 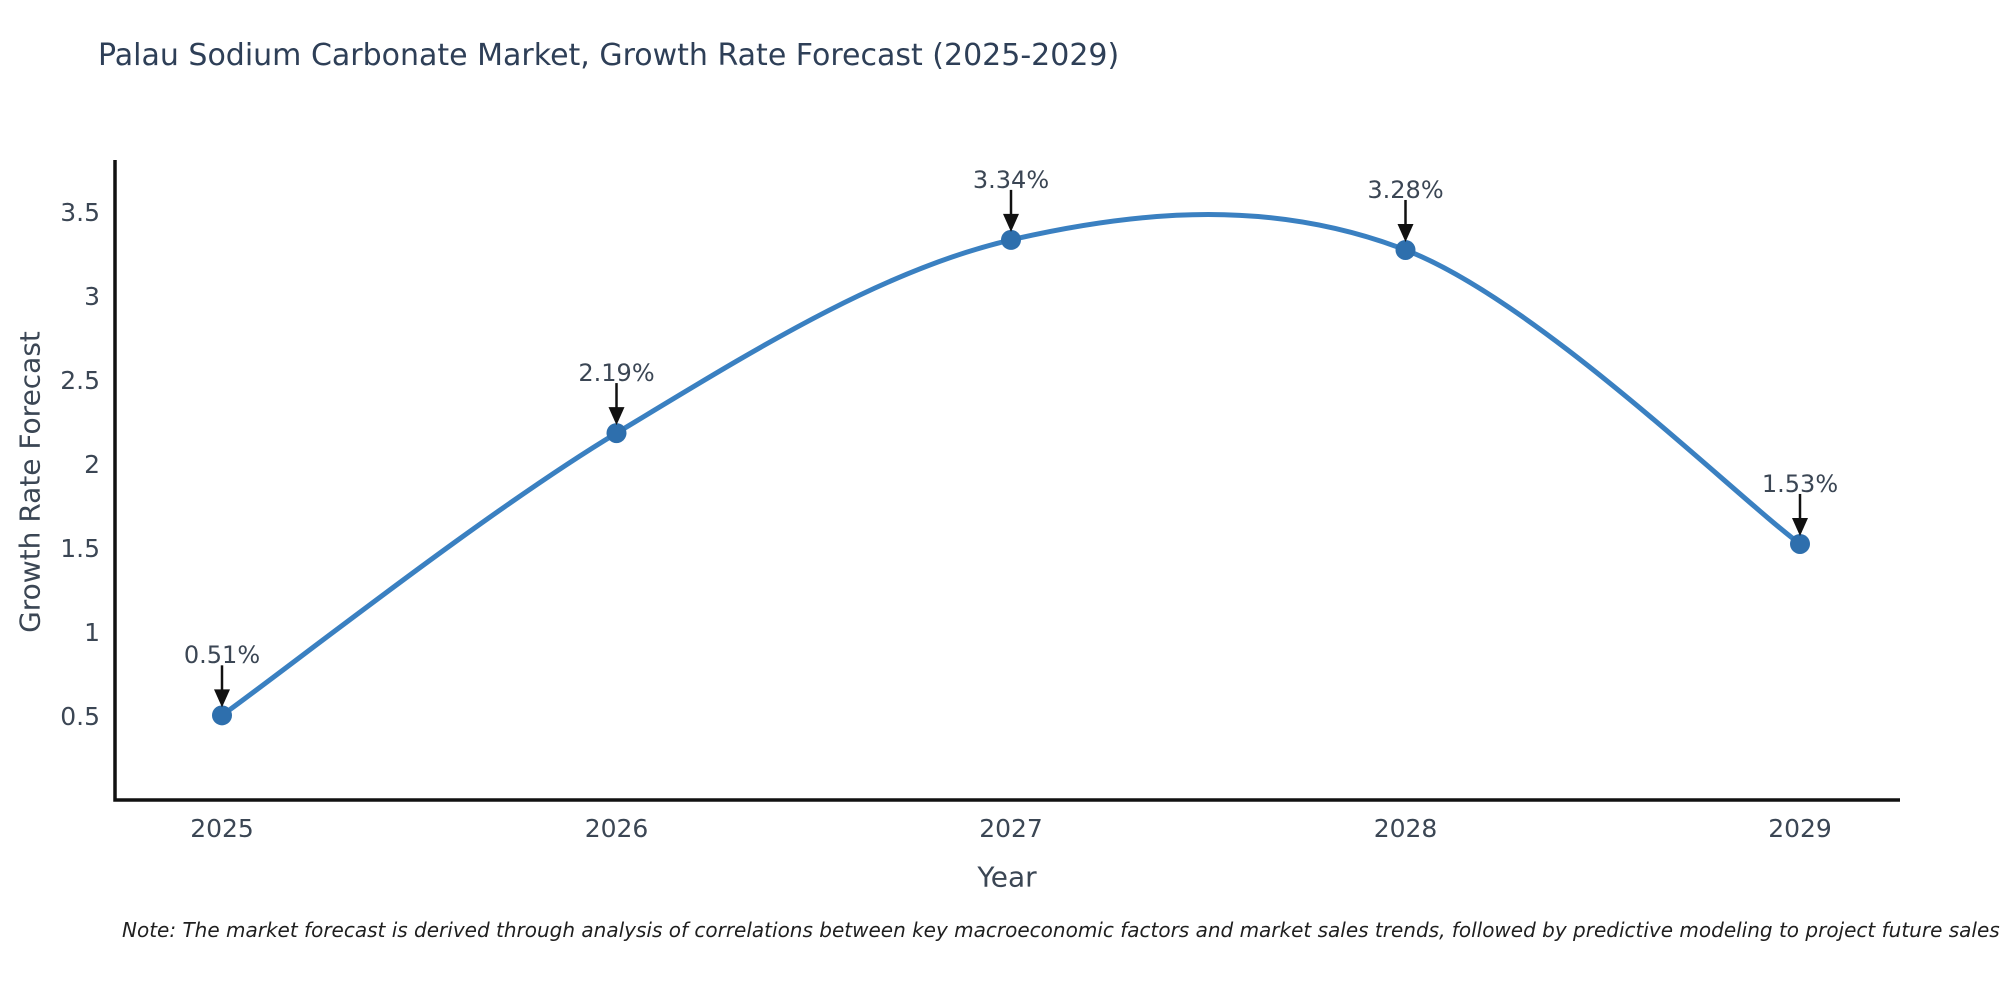 I want to click on data-label: 1.53%, so click(x=1800, y=483).